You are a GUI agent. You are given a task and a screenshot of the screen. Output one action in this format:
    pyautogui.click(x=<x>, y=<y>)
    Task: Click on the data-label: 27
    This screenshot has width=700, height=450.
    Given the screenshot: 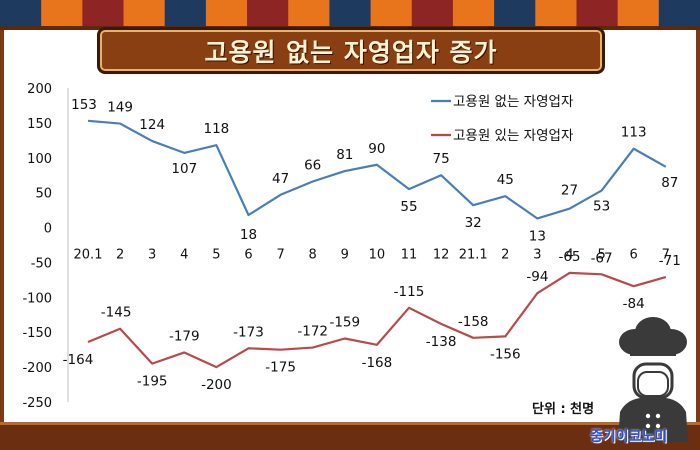 What is the action you would take?
    pyautogui.click(x=569, y=191)
    